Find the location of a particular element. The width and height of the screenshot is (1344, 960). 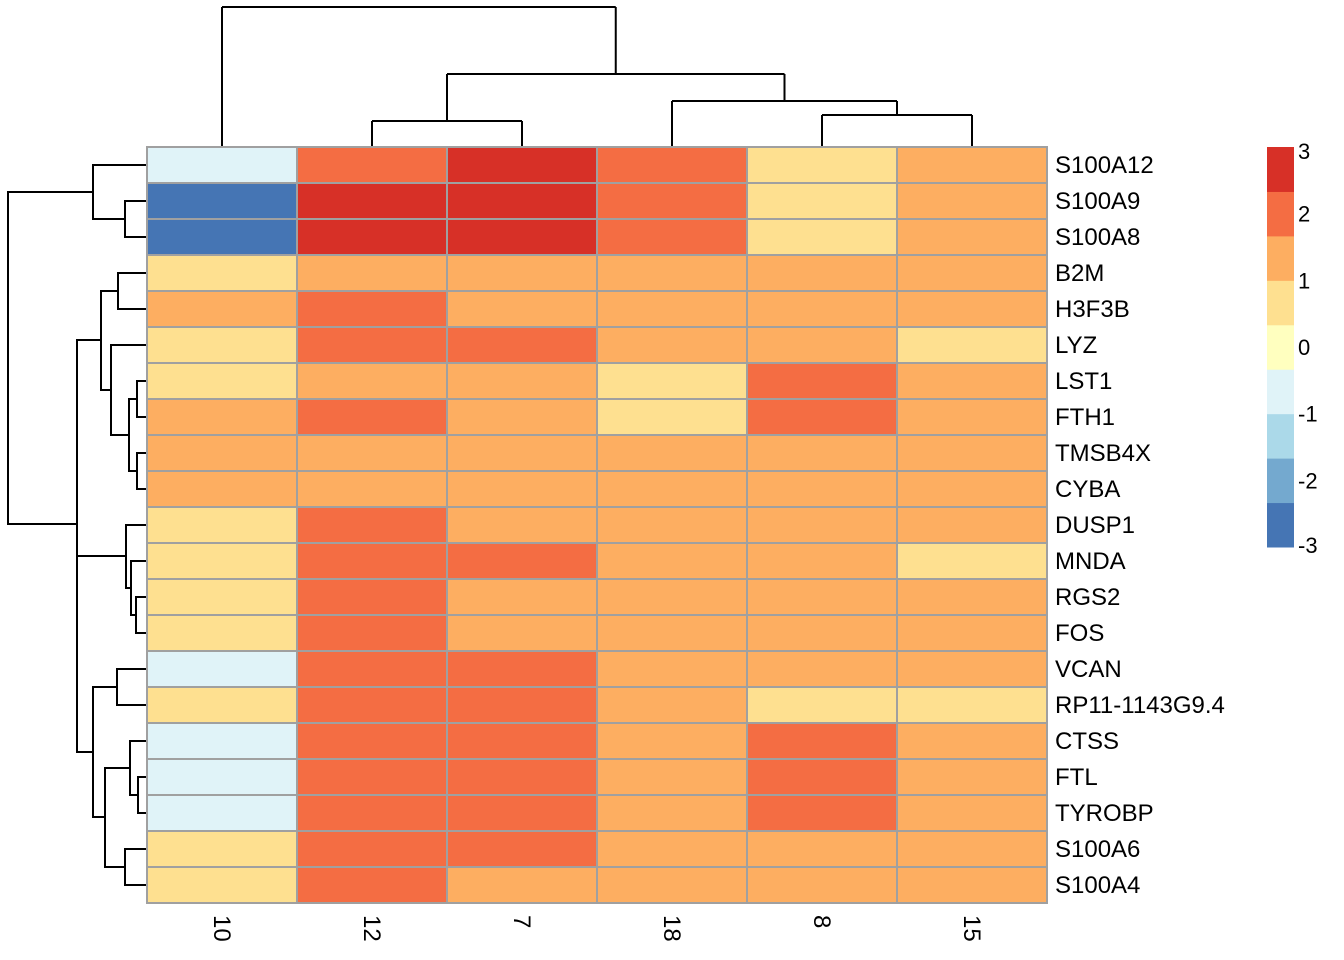

column-label: 18 is located at coordinates (671, 928).